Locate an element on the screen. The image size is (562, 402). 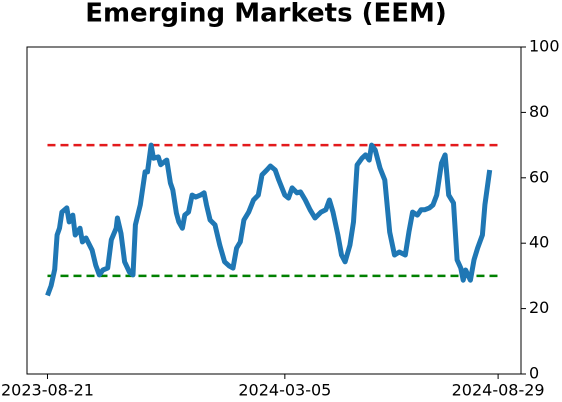
x-tick-label: 2024-03-05 is located at coordinates (284, 390).